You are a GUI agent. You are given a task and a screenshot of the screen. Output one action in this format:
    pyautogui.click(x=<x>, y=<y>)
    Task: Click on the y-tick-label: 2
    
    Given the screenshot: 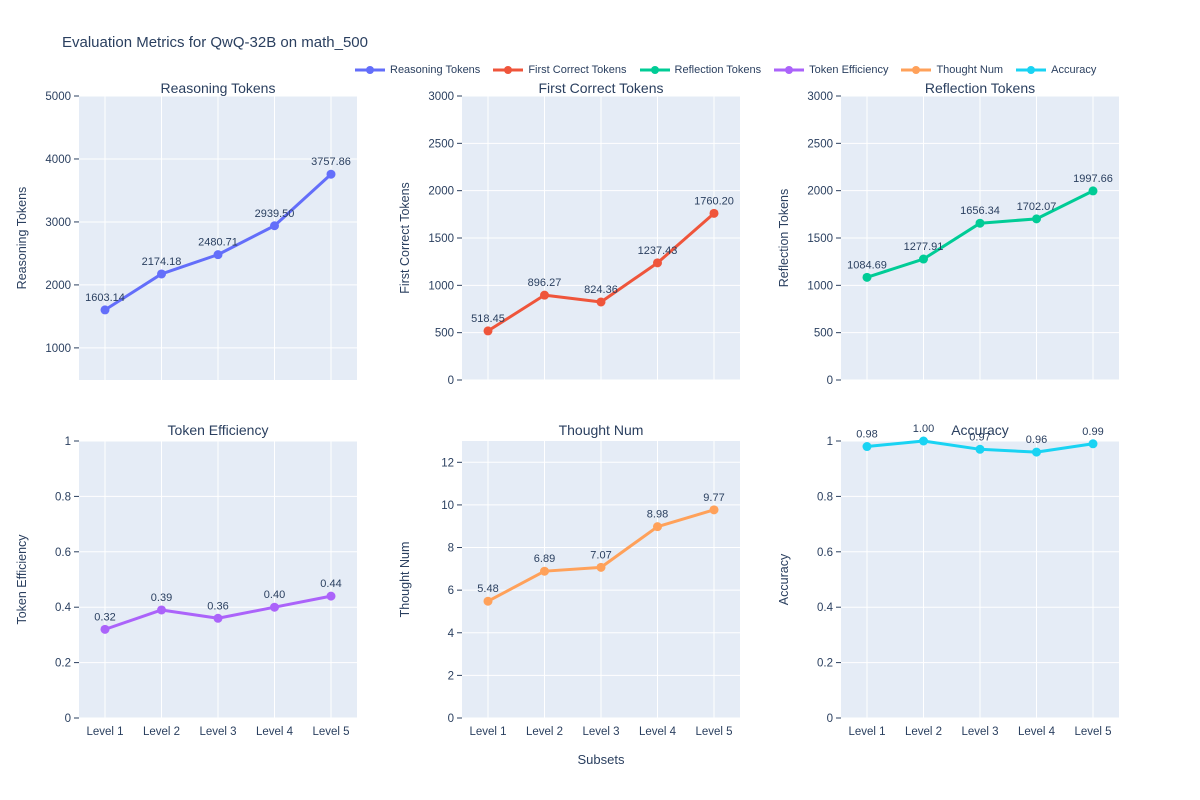 What is the action you would take?
    pyautogui.click(x=451, y=676)
    